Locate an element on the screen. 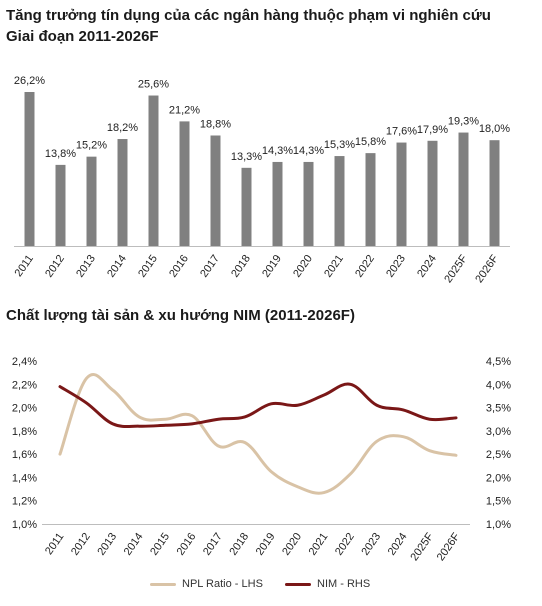 This screenshot has width=542, height=606. y-left-tick-1: 1,2% is located at coordinates (24, 502).